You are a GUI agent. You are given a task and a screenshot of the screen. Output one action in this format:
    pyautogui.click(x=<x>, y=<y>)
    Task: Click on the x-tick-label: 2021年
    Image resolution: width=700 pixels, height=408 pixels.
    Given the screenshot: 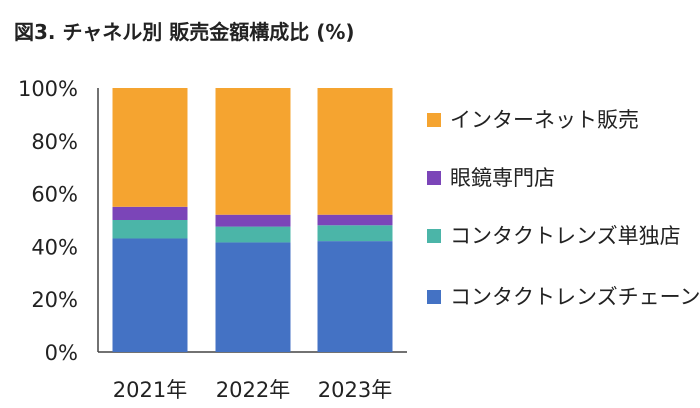 What is the action you would take?
    pyautogui.click(x=150, y=390)
    